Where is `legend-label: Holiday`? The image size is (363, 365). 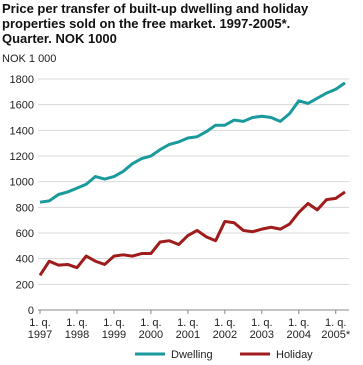
legend-label: Holiday is located at coordinates (294, 355).